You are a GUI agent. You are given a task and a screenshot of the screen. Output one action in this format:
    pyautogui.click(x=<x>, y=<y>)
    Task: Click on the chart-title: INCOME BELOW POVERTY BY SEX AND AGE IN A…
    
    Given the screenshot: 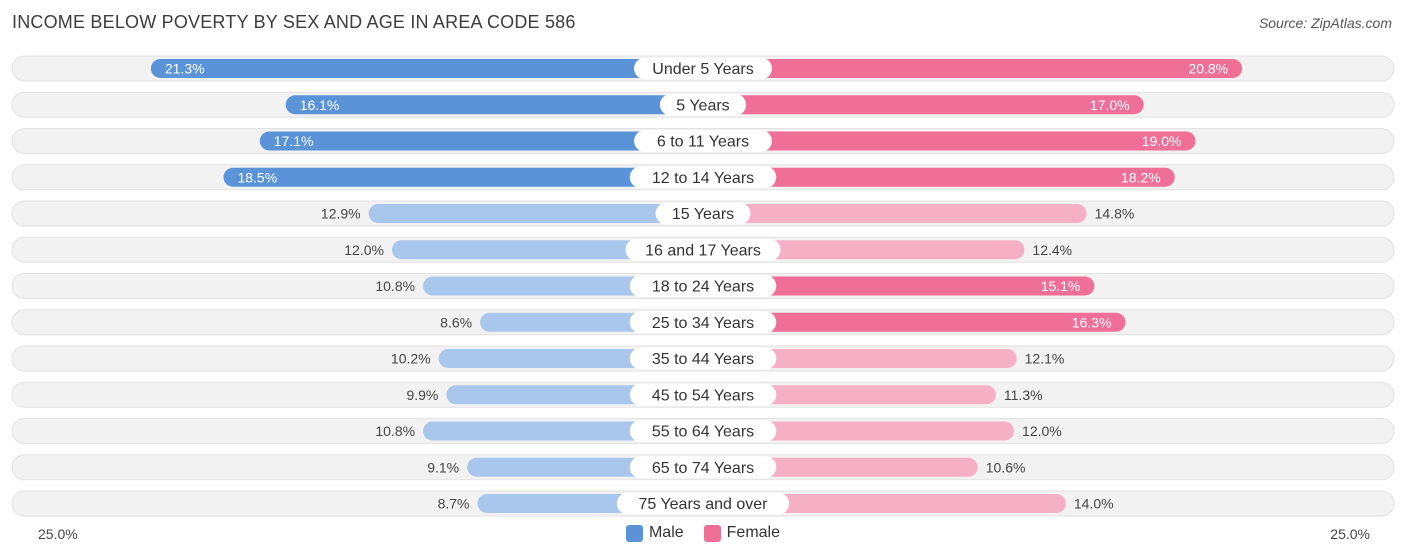 What is the action you would take?
    pyautogui.click(x=294, y=22)
    